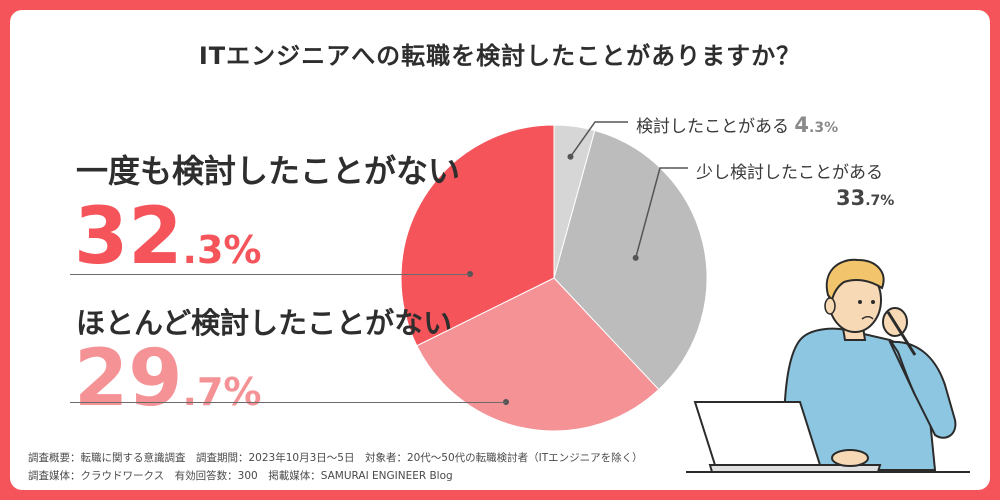 Image resolution: width=1000 pixels, height=500 pixels. I want to click on value-never-considered: 32.3%, so click(168, 237).